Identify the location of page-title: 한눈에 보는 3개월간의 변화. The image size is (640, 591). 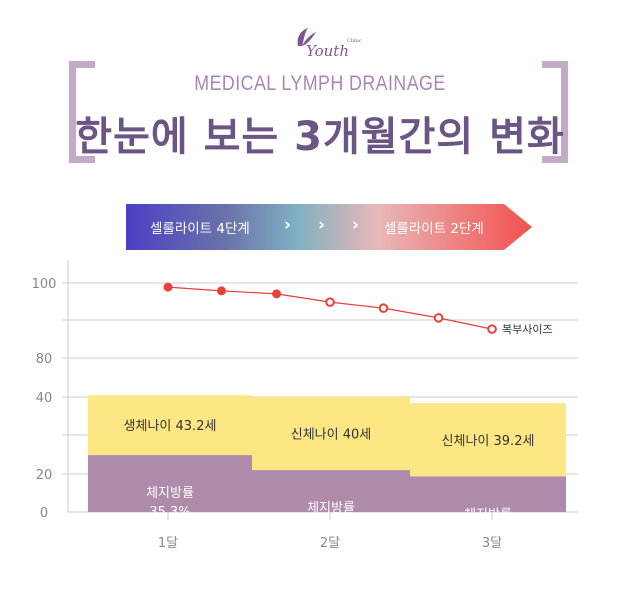
(320, 137).